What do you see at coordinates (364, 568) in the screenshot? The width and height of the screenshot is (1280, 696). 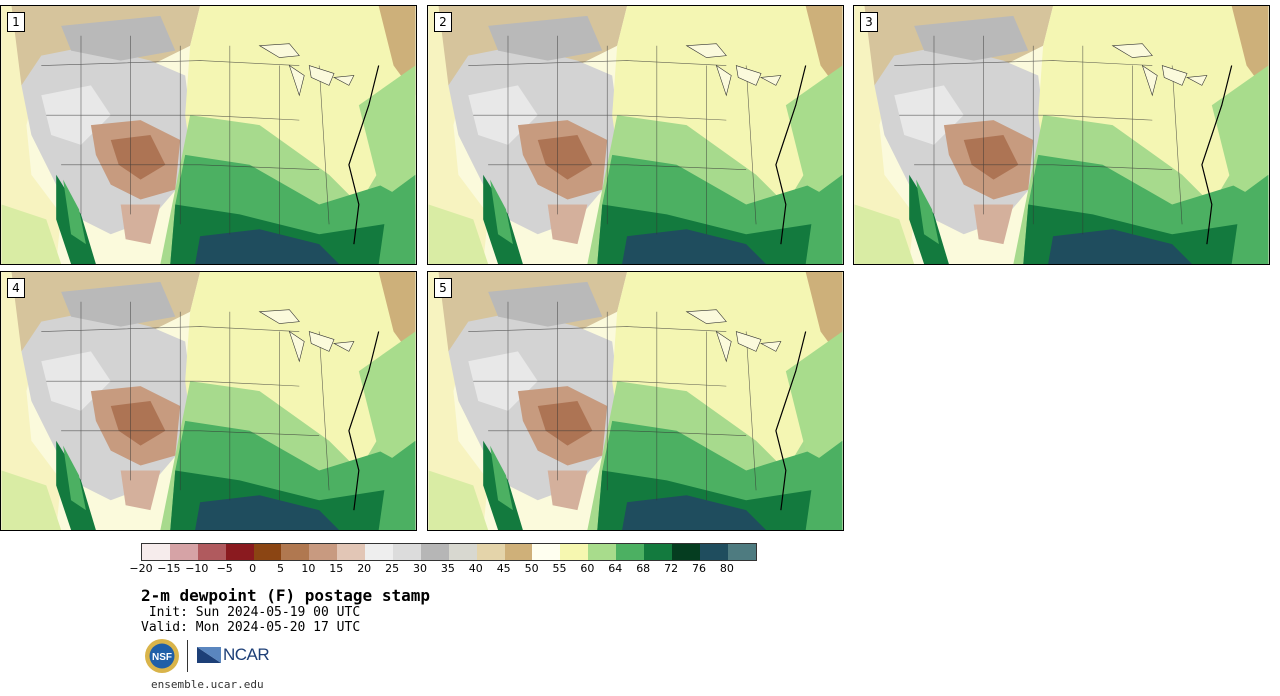 I see `colorbar-tick-label: 20` at bounding box center [364, 568].